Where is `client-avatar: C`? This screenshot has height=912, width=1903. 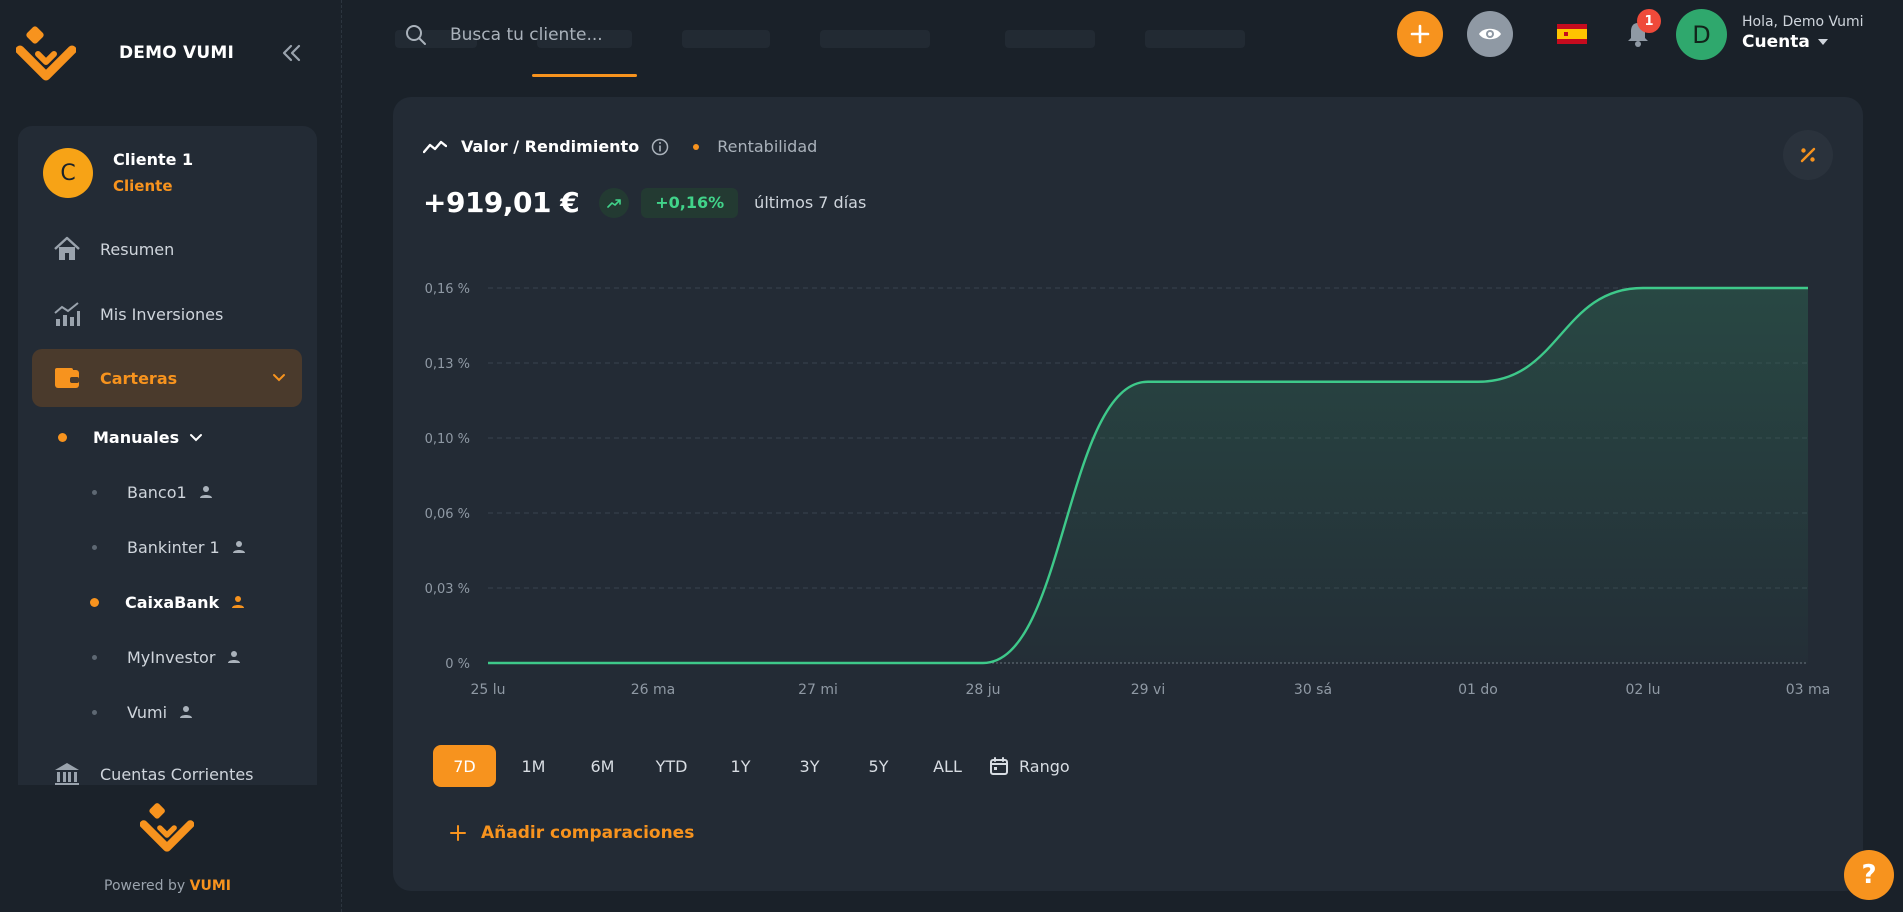 client-avatar: C is located at coordinates (68, 173).